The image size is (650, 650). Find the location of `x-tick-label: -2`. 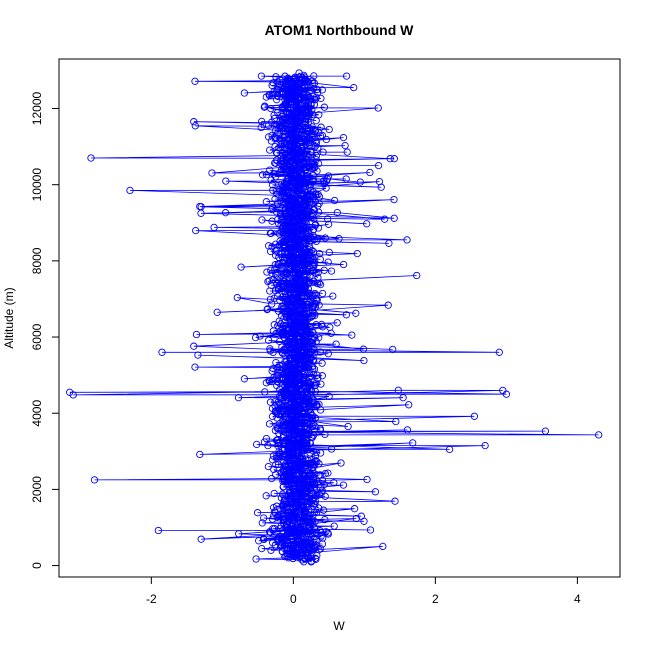

x-tick-label: -2 is located at coordinates (151, 599).